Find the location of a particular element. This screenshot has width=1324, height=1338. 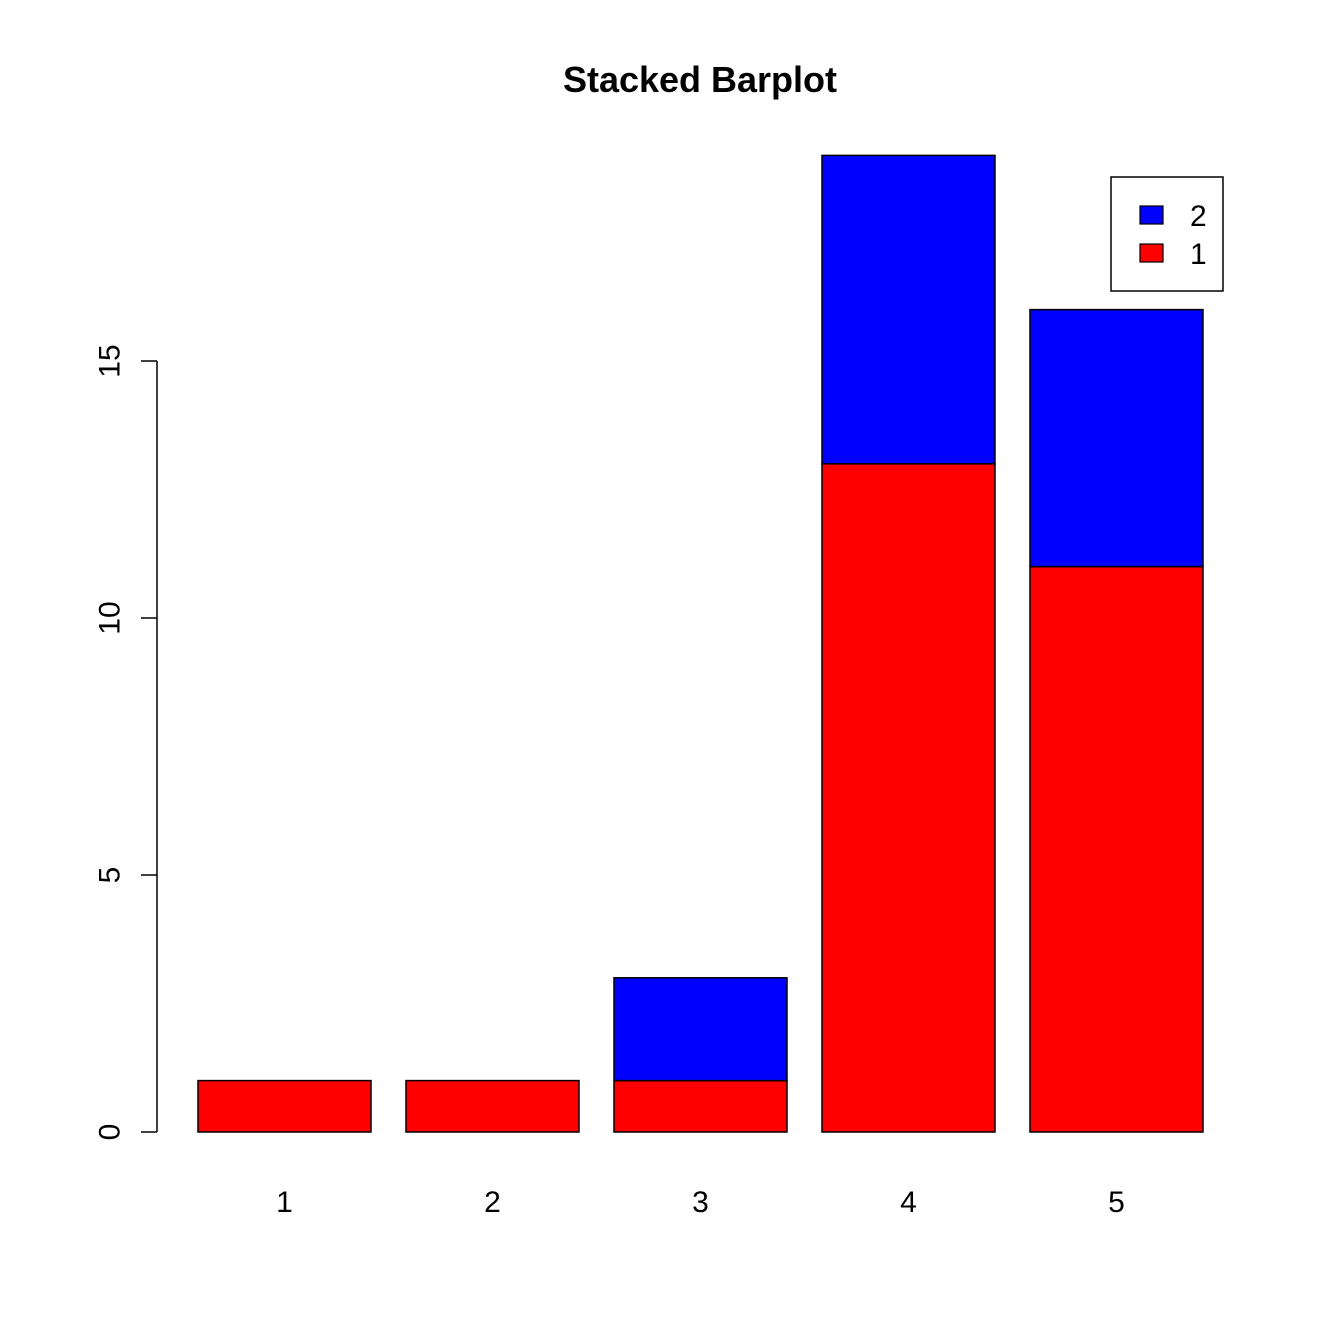

legend-label-1: 1 is located at coordinates (1198, 254).